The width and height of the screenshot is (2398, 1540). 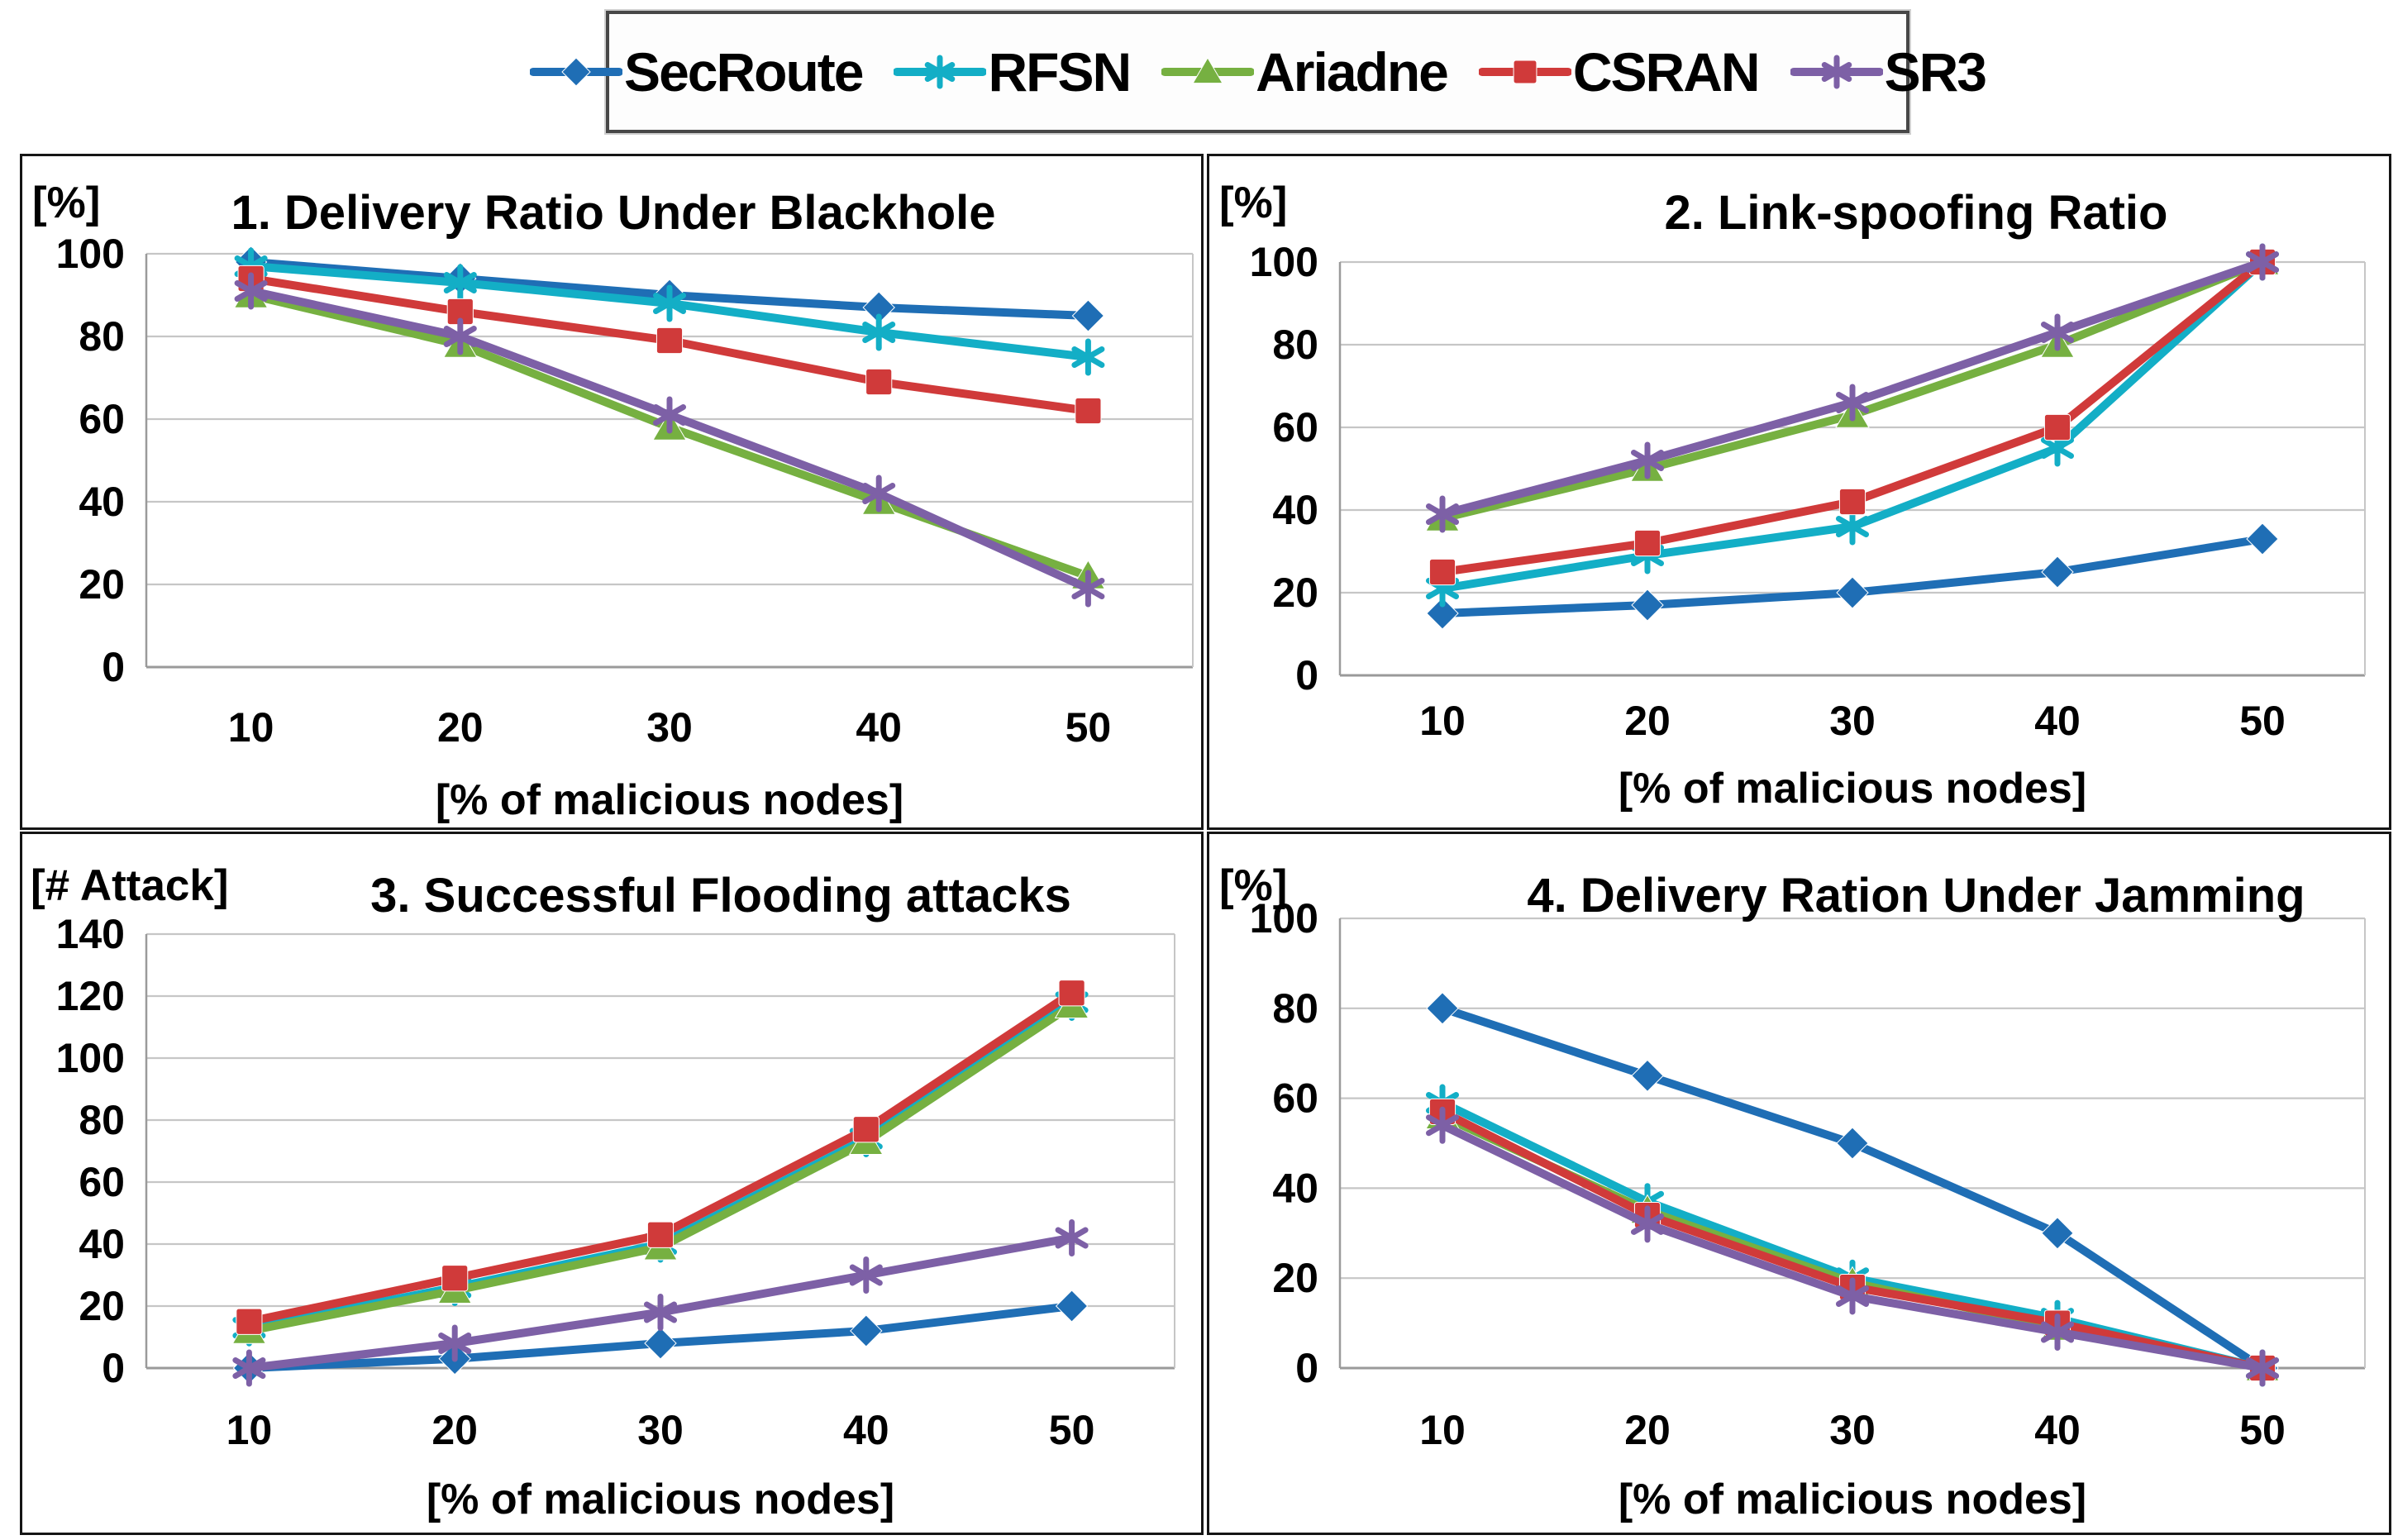 What do you see at coordinates (1253, 203) in the screenshot?
I see `y-axis-unit-label: [%]` at bounding box center [1253, 203].